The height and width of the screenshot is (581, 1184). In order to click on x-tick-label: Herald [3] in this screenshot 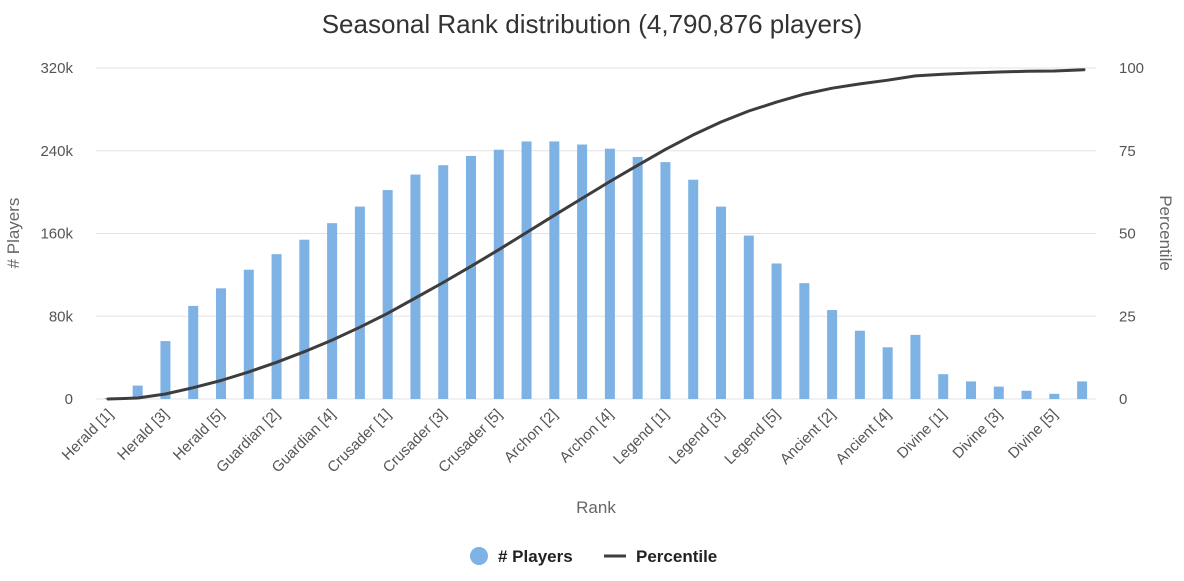, I will do `click(143, 435)`.